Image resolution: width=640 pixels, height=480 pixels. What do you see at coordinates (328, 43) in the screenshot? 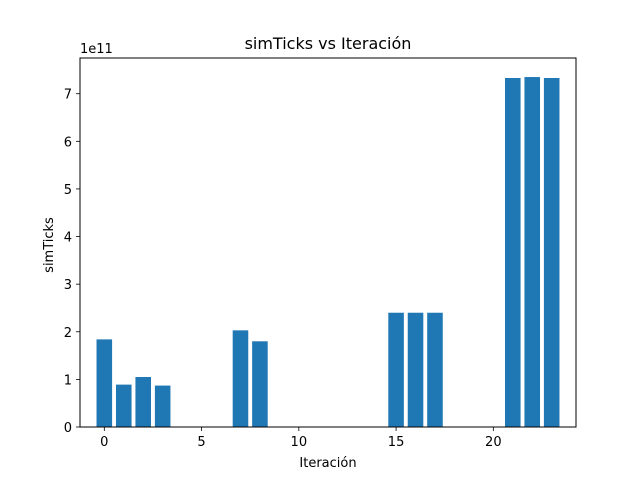
I see `chart-title: simTicks vs Iteración` at bounding box center [328, 43].